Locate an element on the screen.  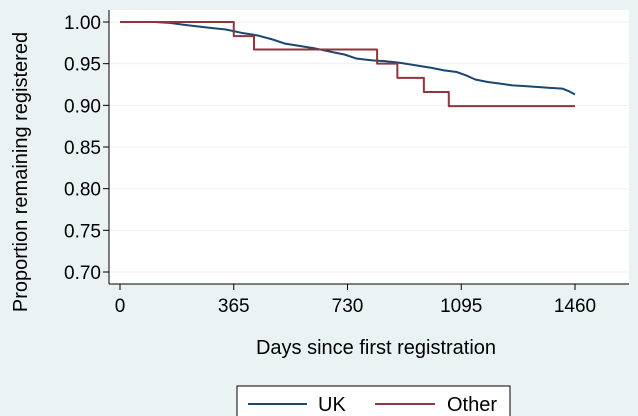
x-tick-label-3: 1095 is located at coordinates (461, 306).